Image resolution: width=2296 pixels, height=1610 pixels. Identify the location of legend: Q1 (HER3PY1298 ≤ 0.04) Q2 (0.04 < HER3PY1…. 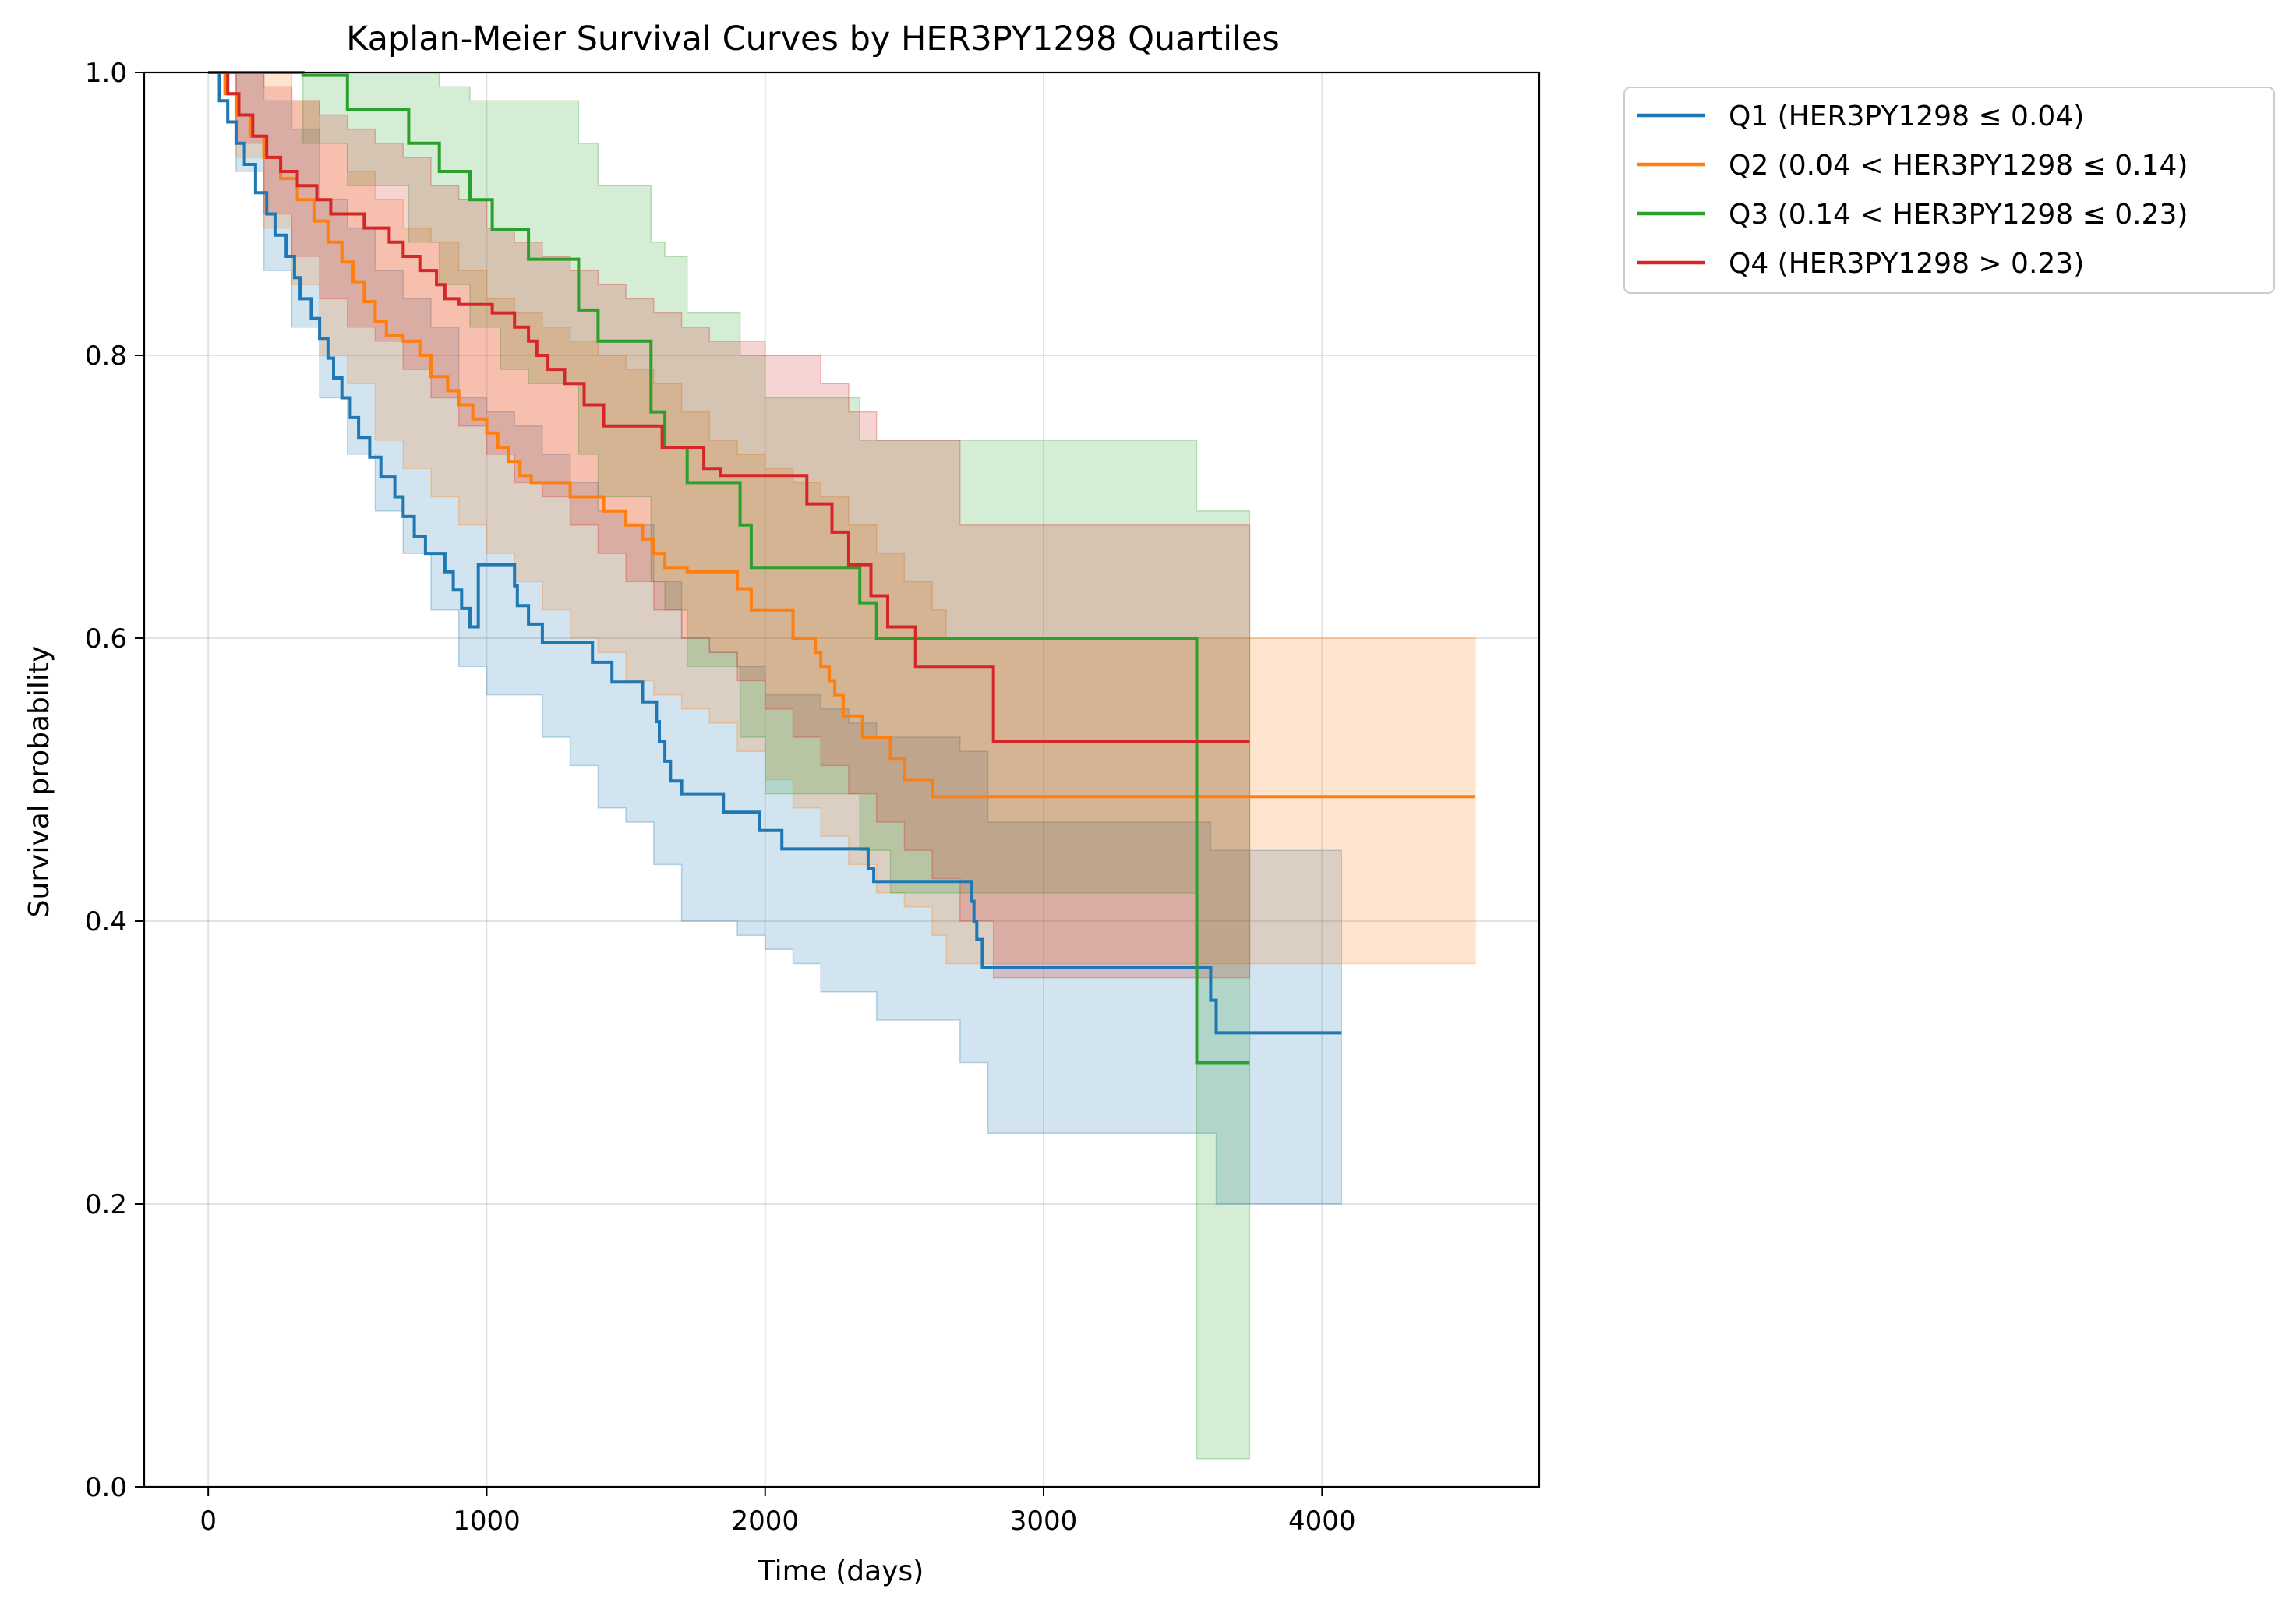
(1949, 191).